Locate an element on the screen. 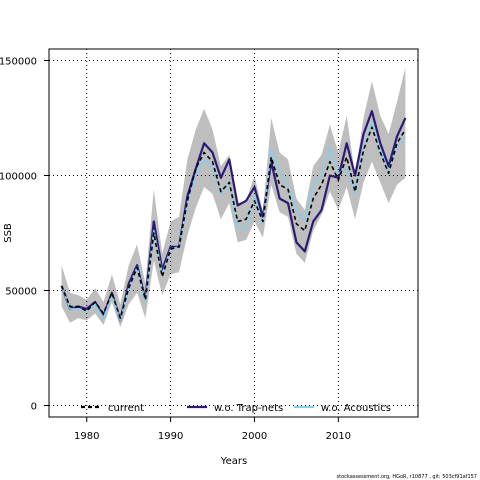 The height and width of the screenshot is (480, 480). y-tick-label: 50000 is located at coordinates (21, 292).